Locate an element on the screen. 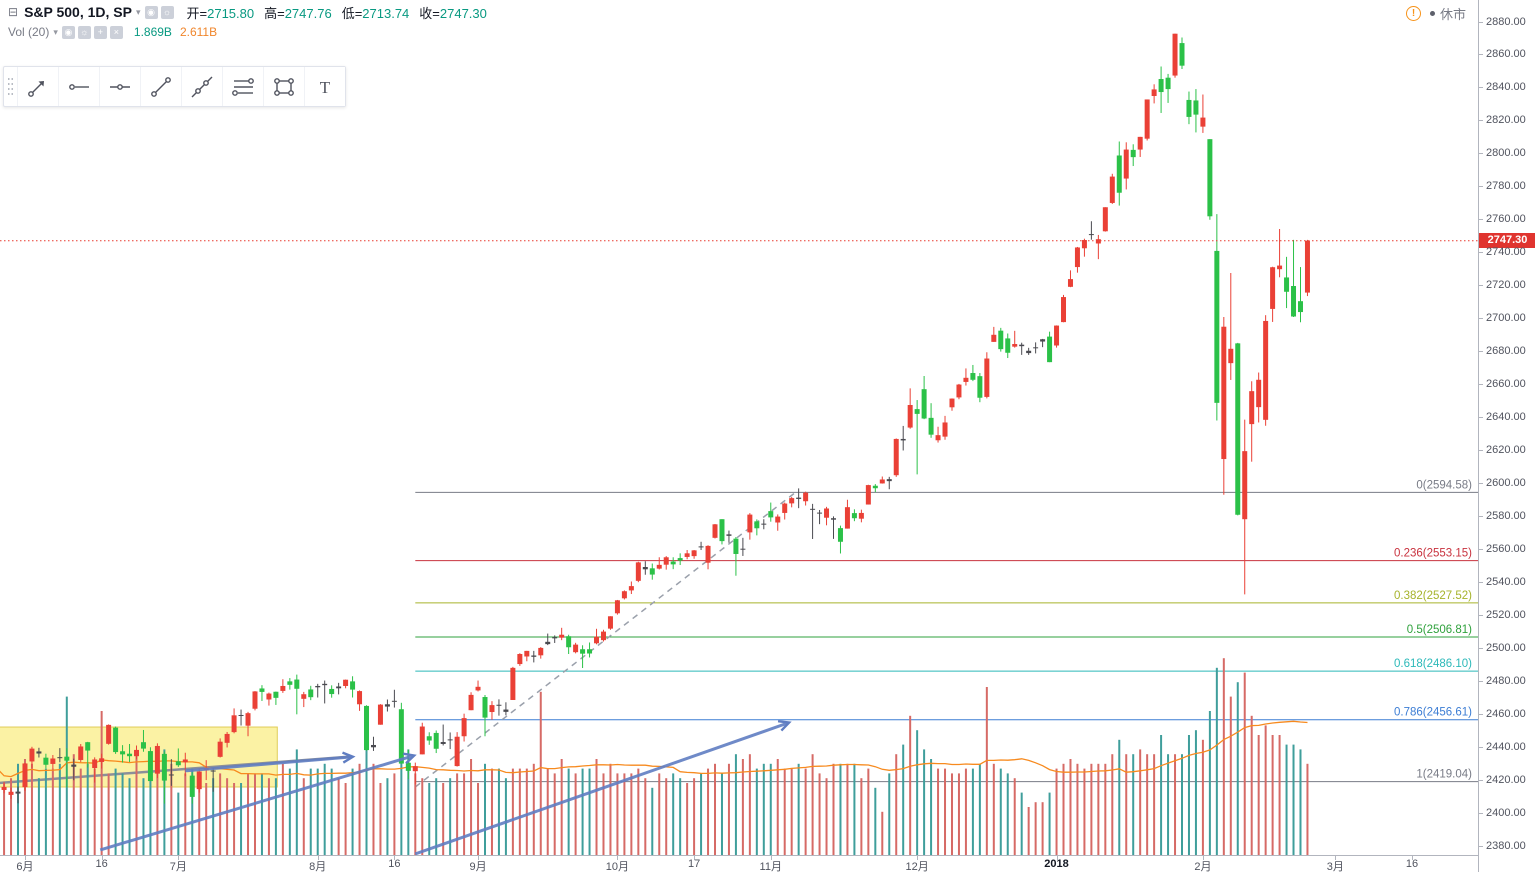  price-axis-label: 2860.00 is located at coordinates (1506, 54).